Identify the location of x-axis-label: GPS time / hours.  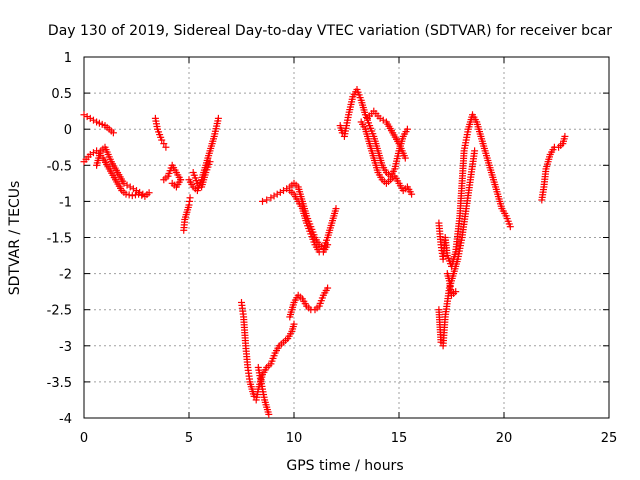
(344, 466).